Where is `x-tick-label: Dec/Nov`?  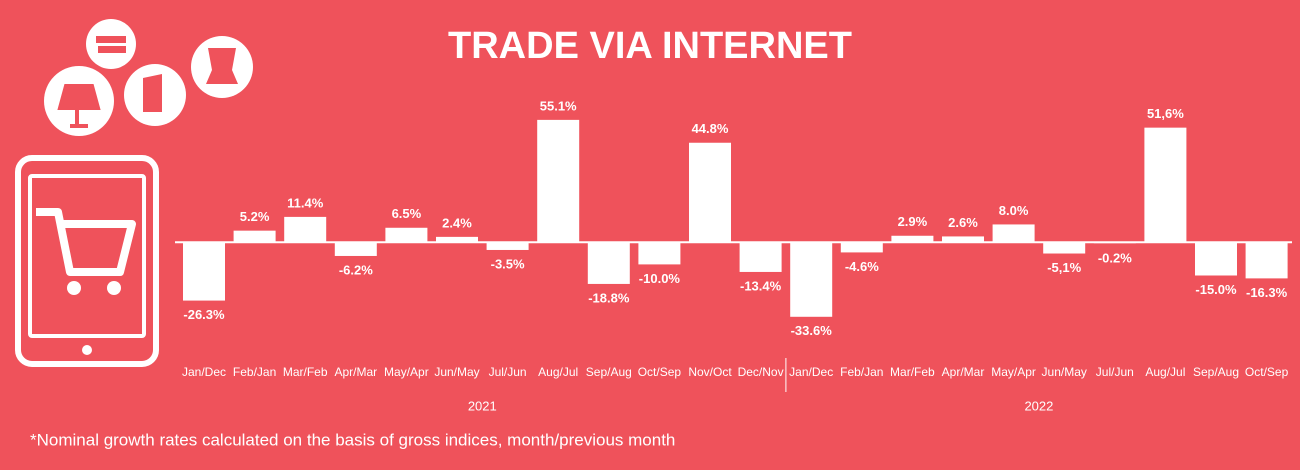
x-tick-label: Dec/Nov is located at coordinates (761, 372).